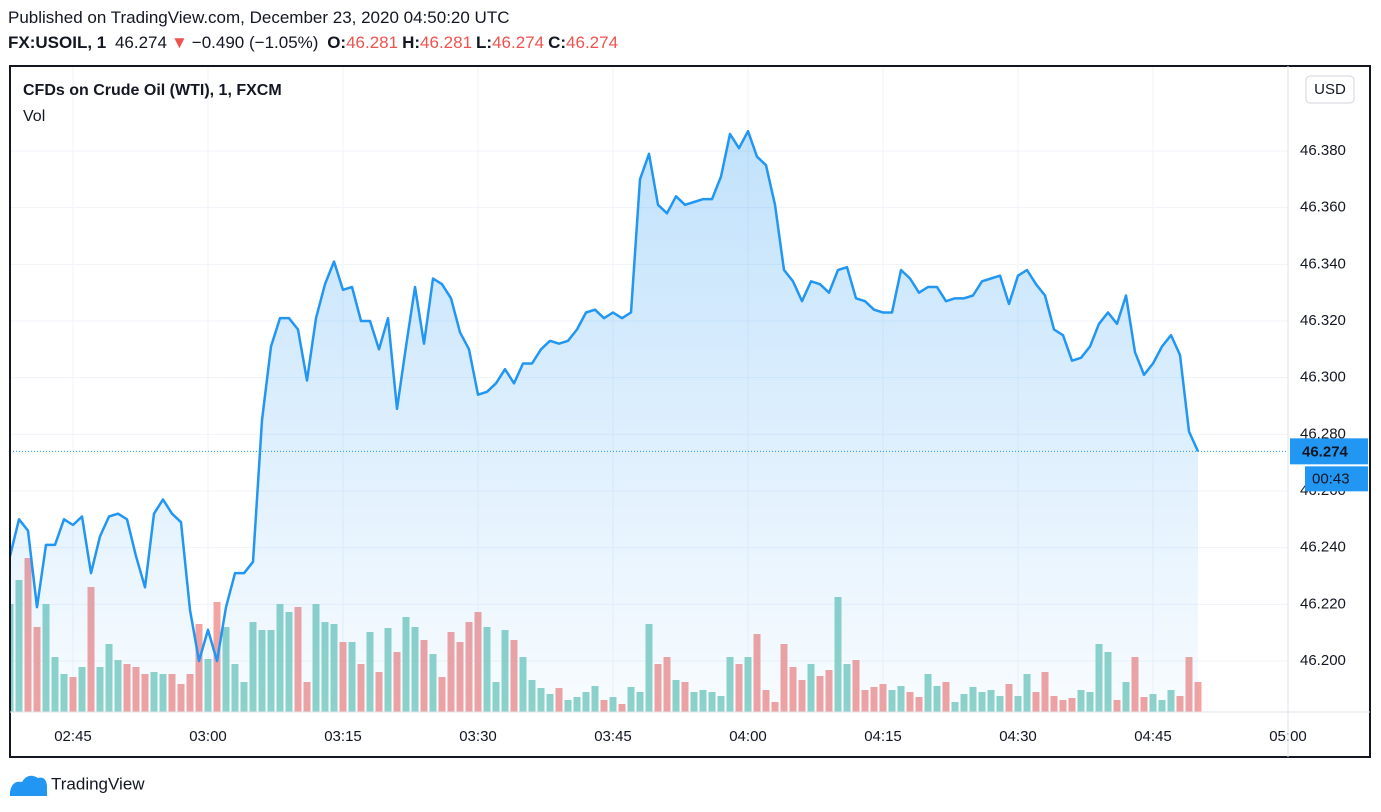 This screenshot has width=1381, height=812. Describe the element at coordinates (73, 736) in the screenshot. I see `x-tick-label: 02:45` at that location.